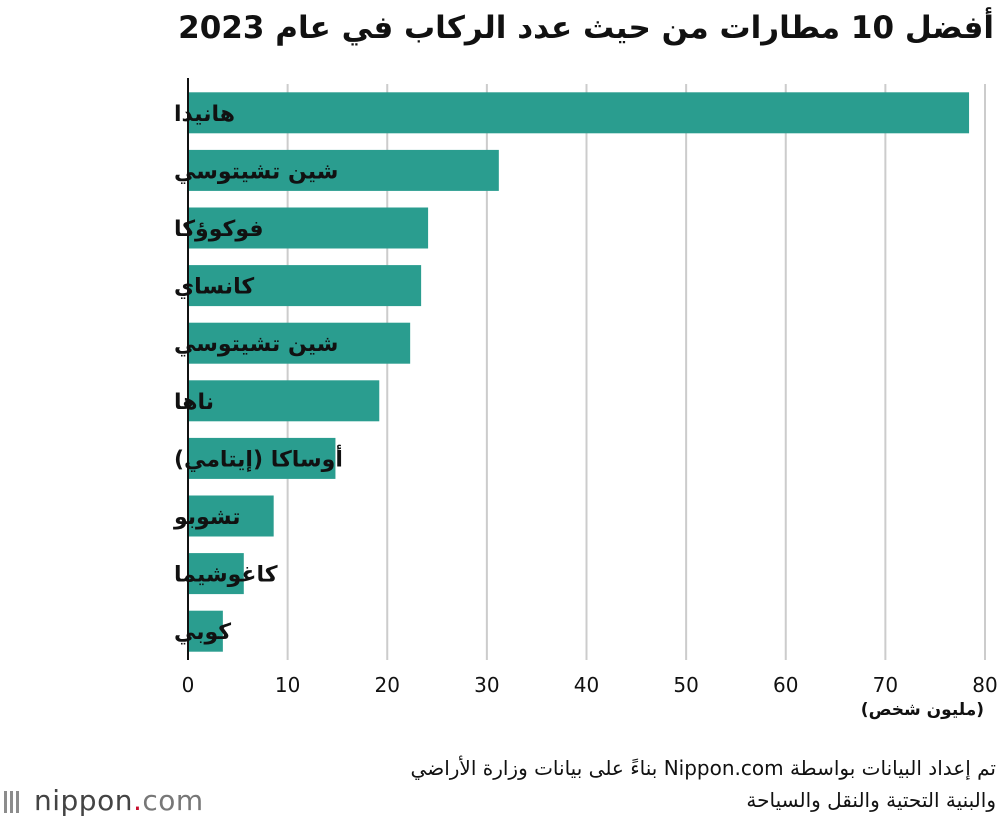 This screenshot has height=824, width=1000. What do you see at coordinates (207, 517) in the screenshot?
I see `category-label-8: تشوبو` at bounding box center [207, 517].